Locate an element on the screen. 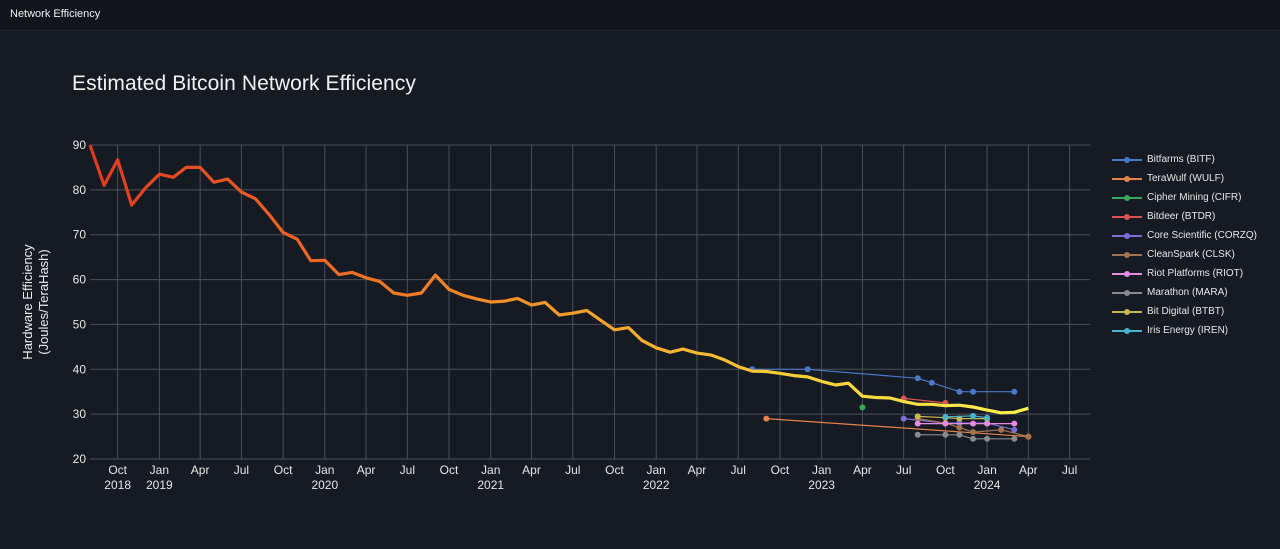 This screenshot has width=1280, height=549. legend-label: CleanSpark (CLSK) is located at coordinates (1191, 254).